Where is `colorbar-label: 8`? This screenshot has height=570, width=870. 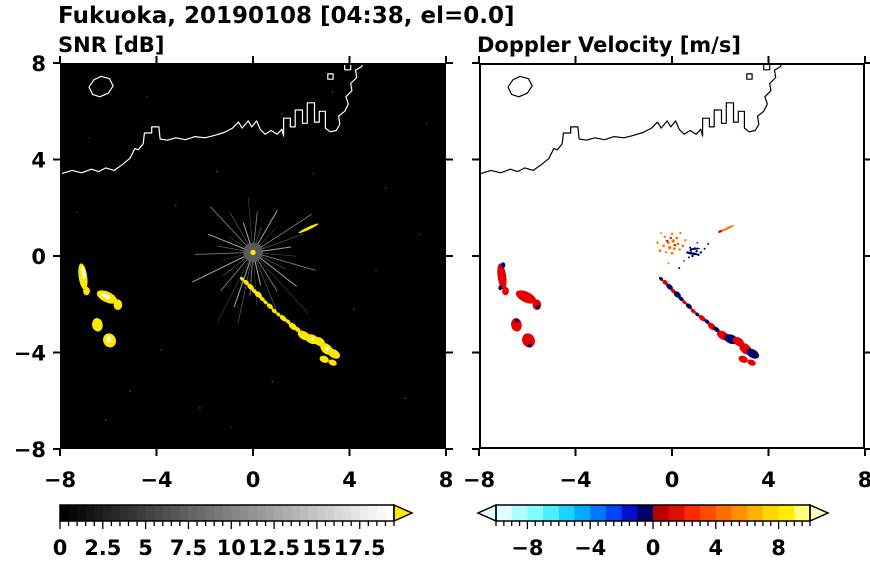 colorbar-label: 8 is located at coordinates (778, 548).